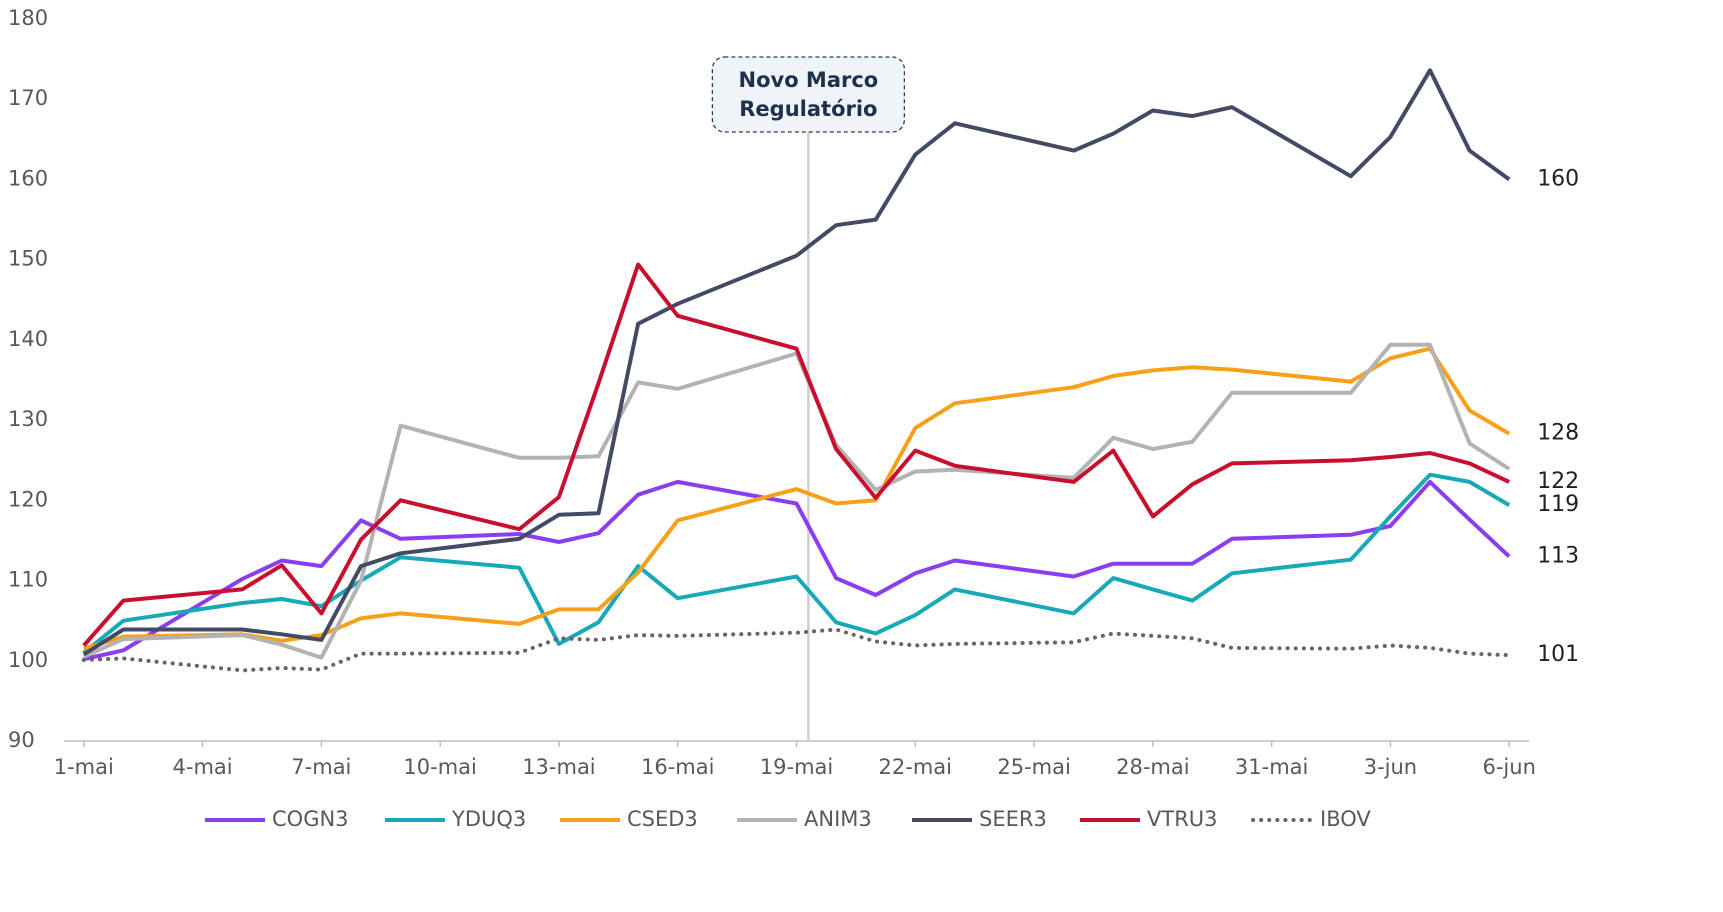  What do you see at coordinates (28, 18) in the screenshot?
I see `y-tick-label: 180` at bounding box center [28, 18].